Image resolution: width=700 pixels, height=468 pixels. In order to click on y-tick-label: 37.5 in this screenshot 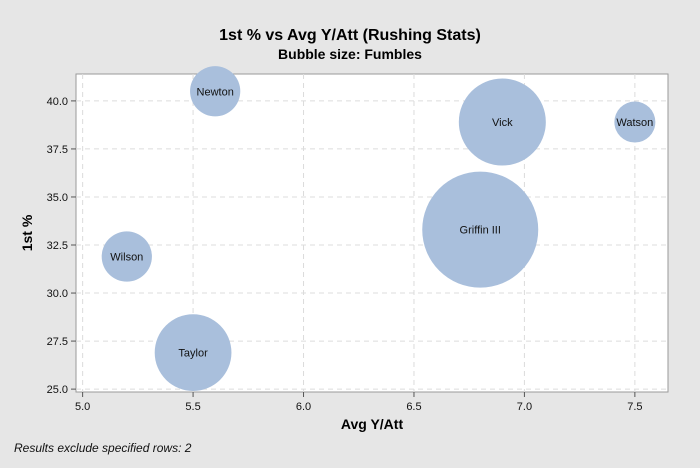, I will do `click(57, 150)`.